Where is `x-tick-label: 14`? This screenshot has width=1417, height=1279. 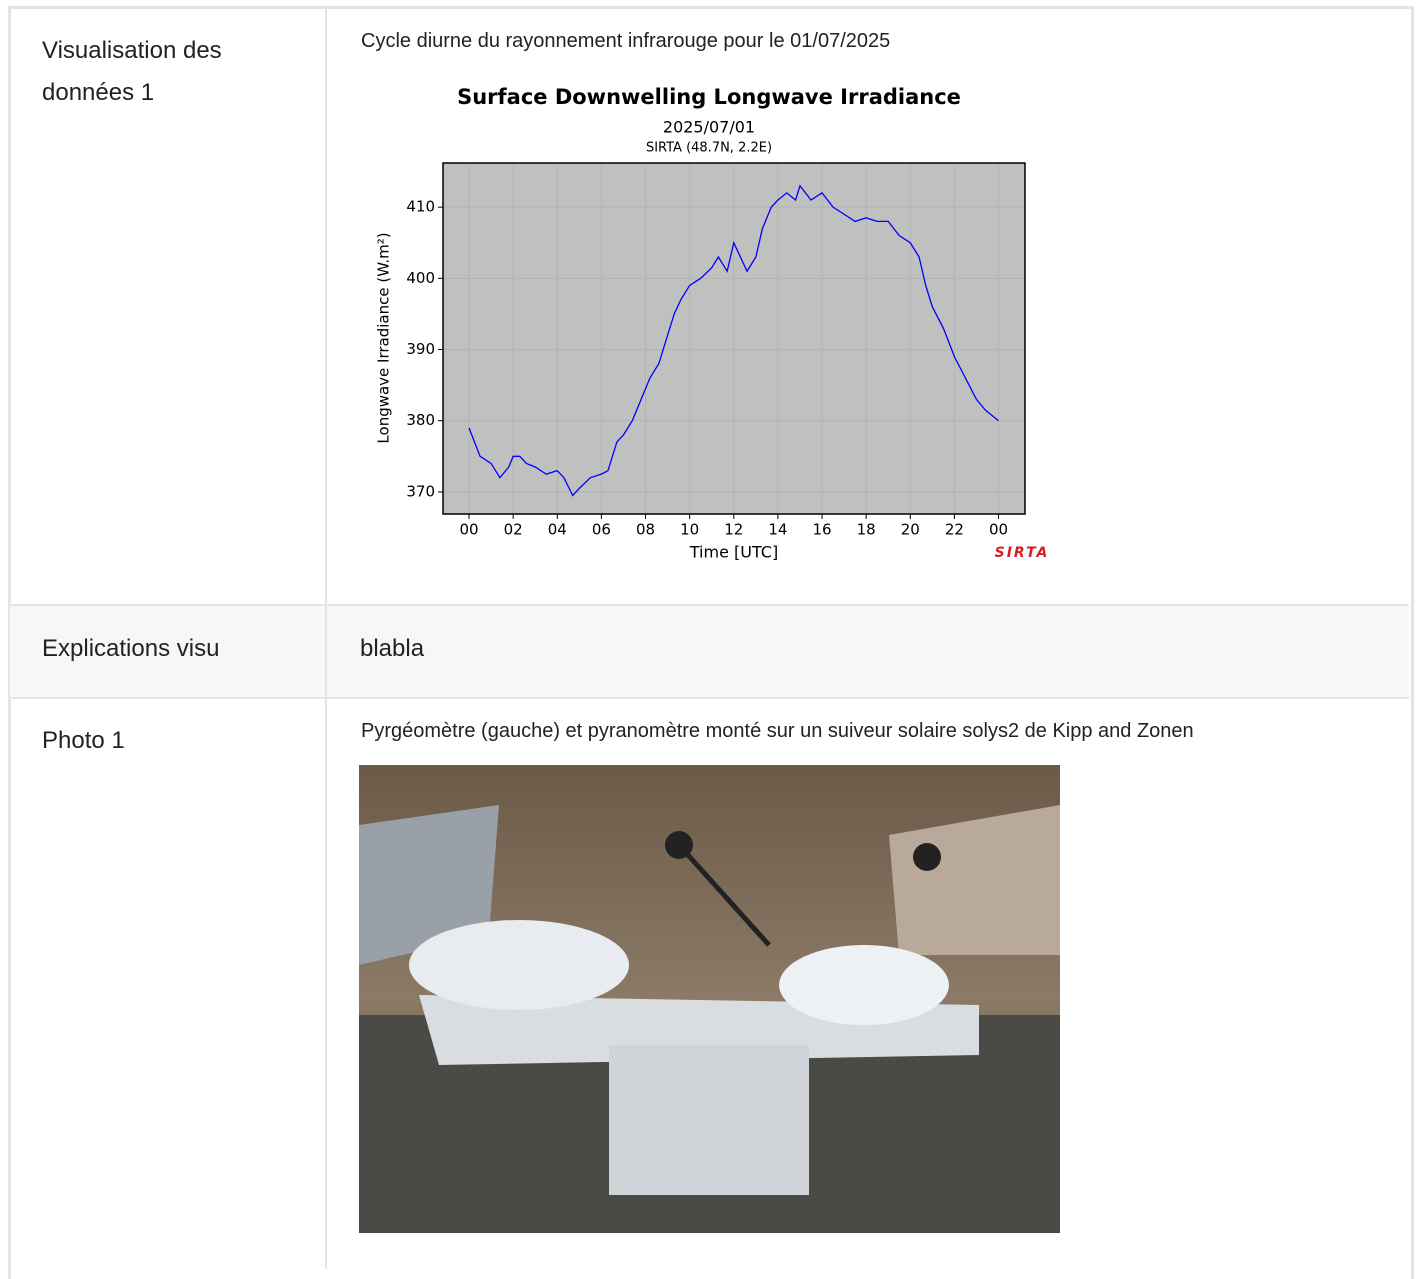 x-tick-label: 14 is located at coordinates (777, 530).